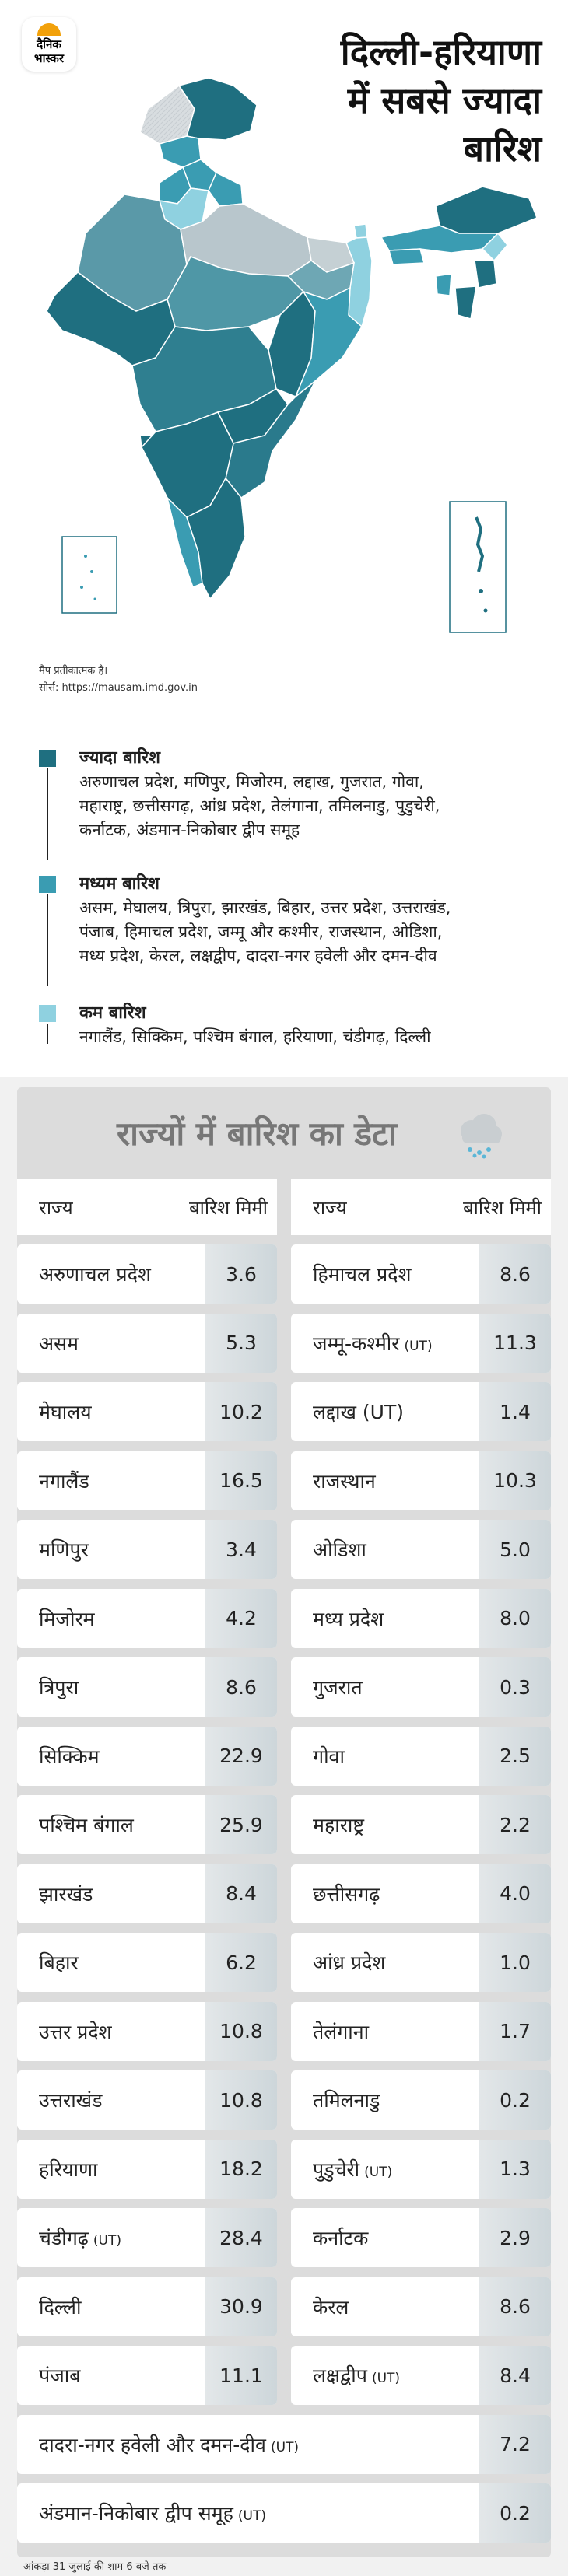  What do you see at coordinates (216, 538) in the screenshot?
I see `map-region-tamil-nadu` at bounding box center [216, 538].